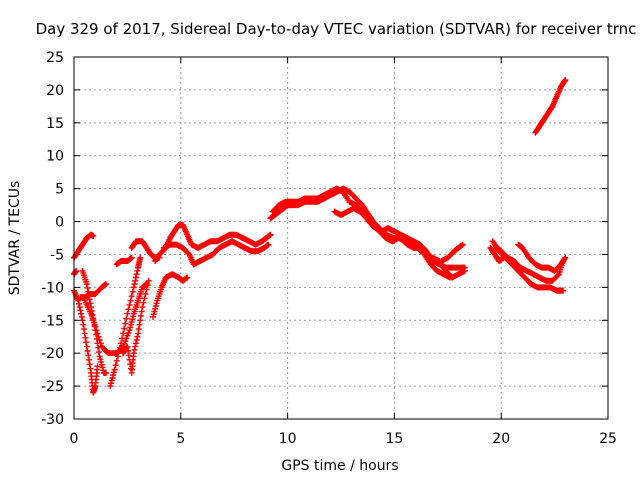 The image size is (640, 480). What do you see at coordinates (339, 466) in the screenshot?
I see `x-axis-label: GPS time / hours` at bounding box center [339, 466].